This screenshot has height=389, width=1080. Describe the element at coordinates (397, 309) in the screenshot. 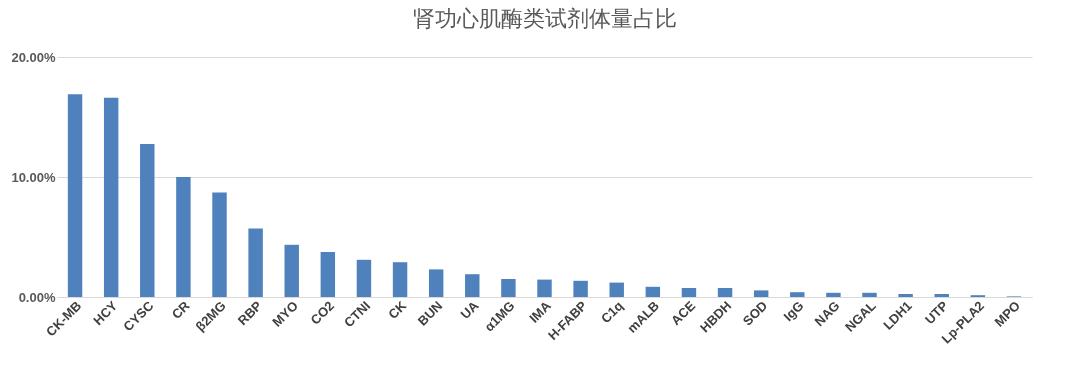

I see `x-tick-label: CK` at that location.